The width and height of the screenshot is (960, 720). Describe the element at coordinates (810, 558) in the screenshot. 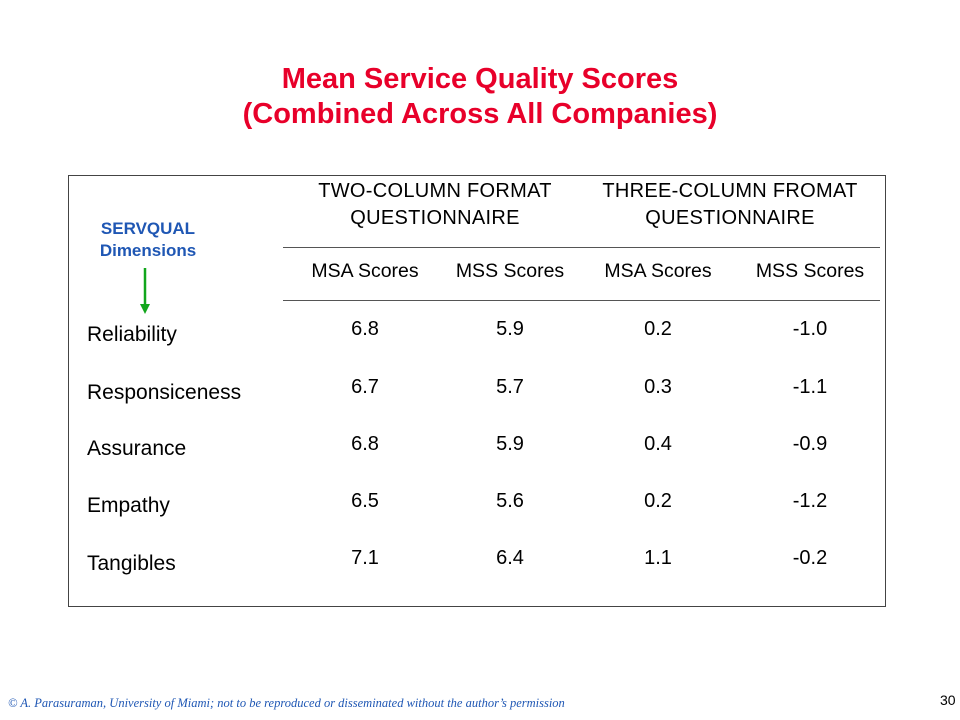

I see `cell: -0.2` at that location.